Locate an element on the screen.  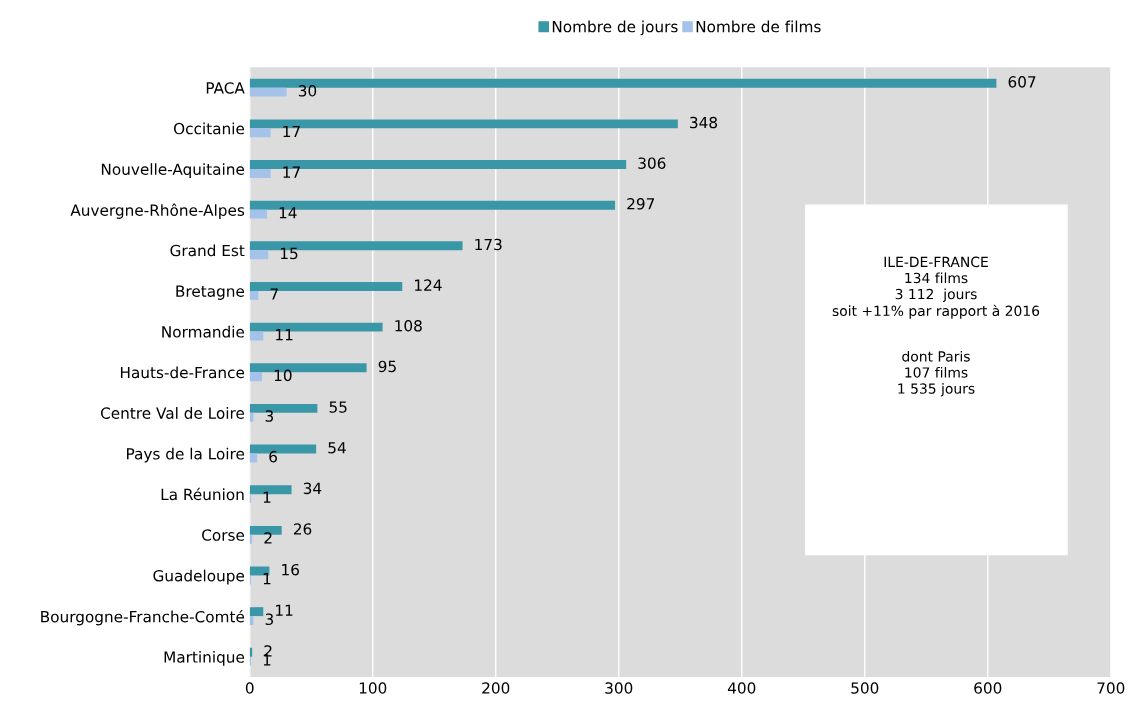
x-tick-label: 600 is located at coordinates (988, 688).